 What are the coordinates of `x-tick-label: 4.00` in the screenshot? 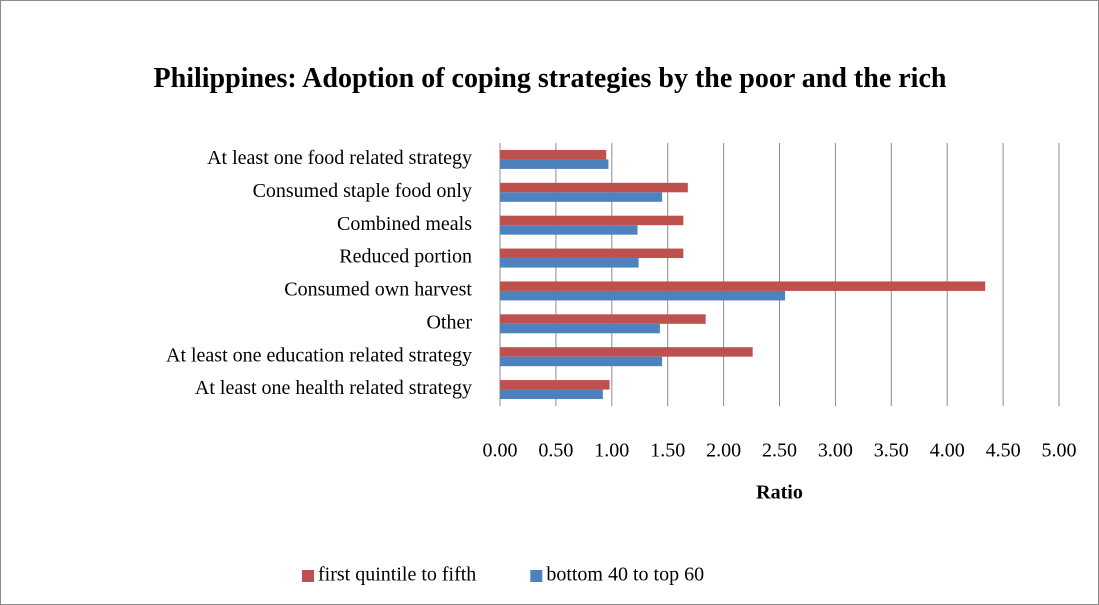 It's located at (947, 451).